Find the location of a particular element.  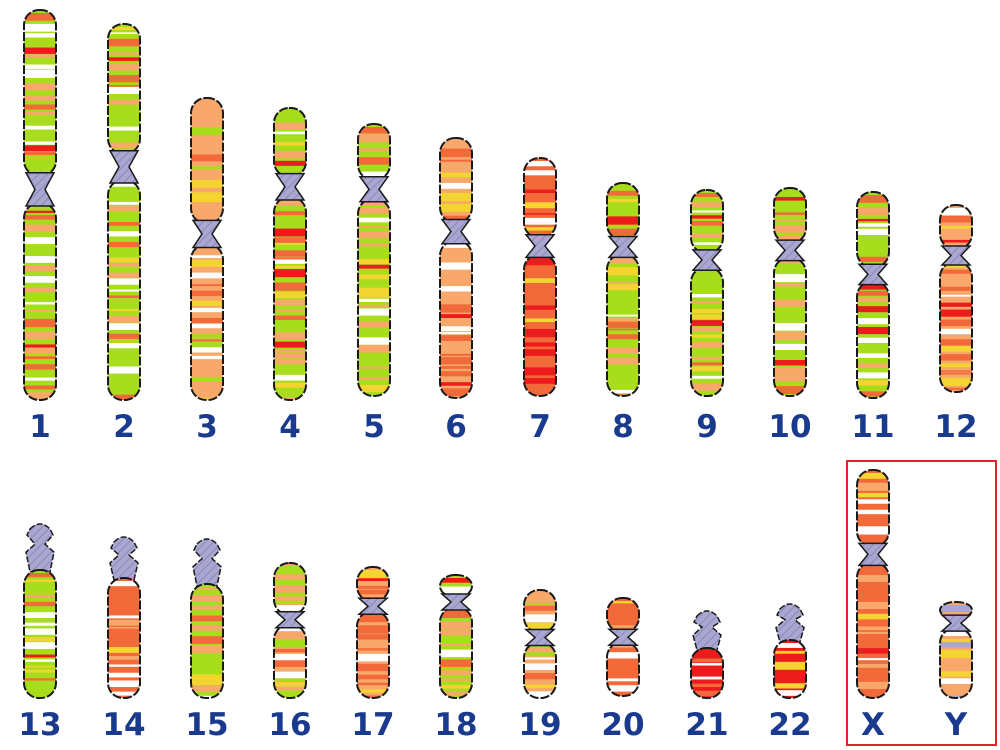

chromosome-label-x: X is located at coordinates (873, 725).